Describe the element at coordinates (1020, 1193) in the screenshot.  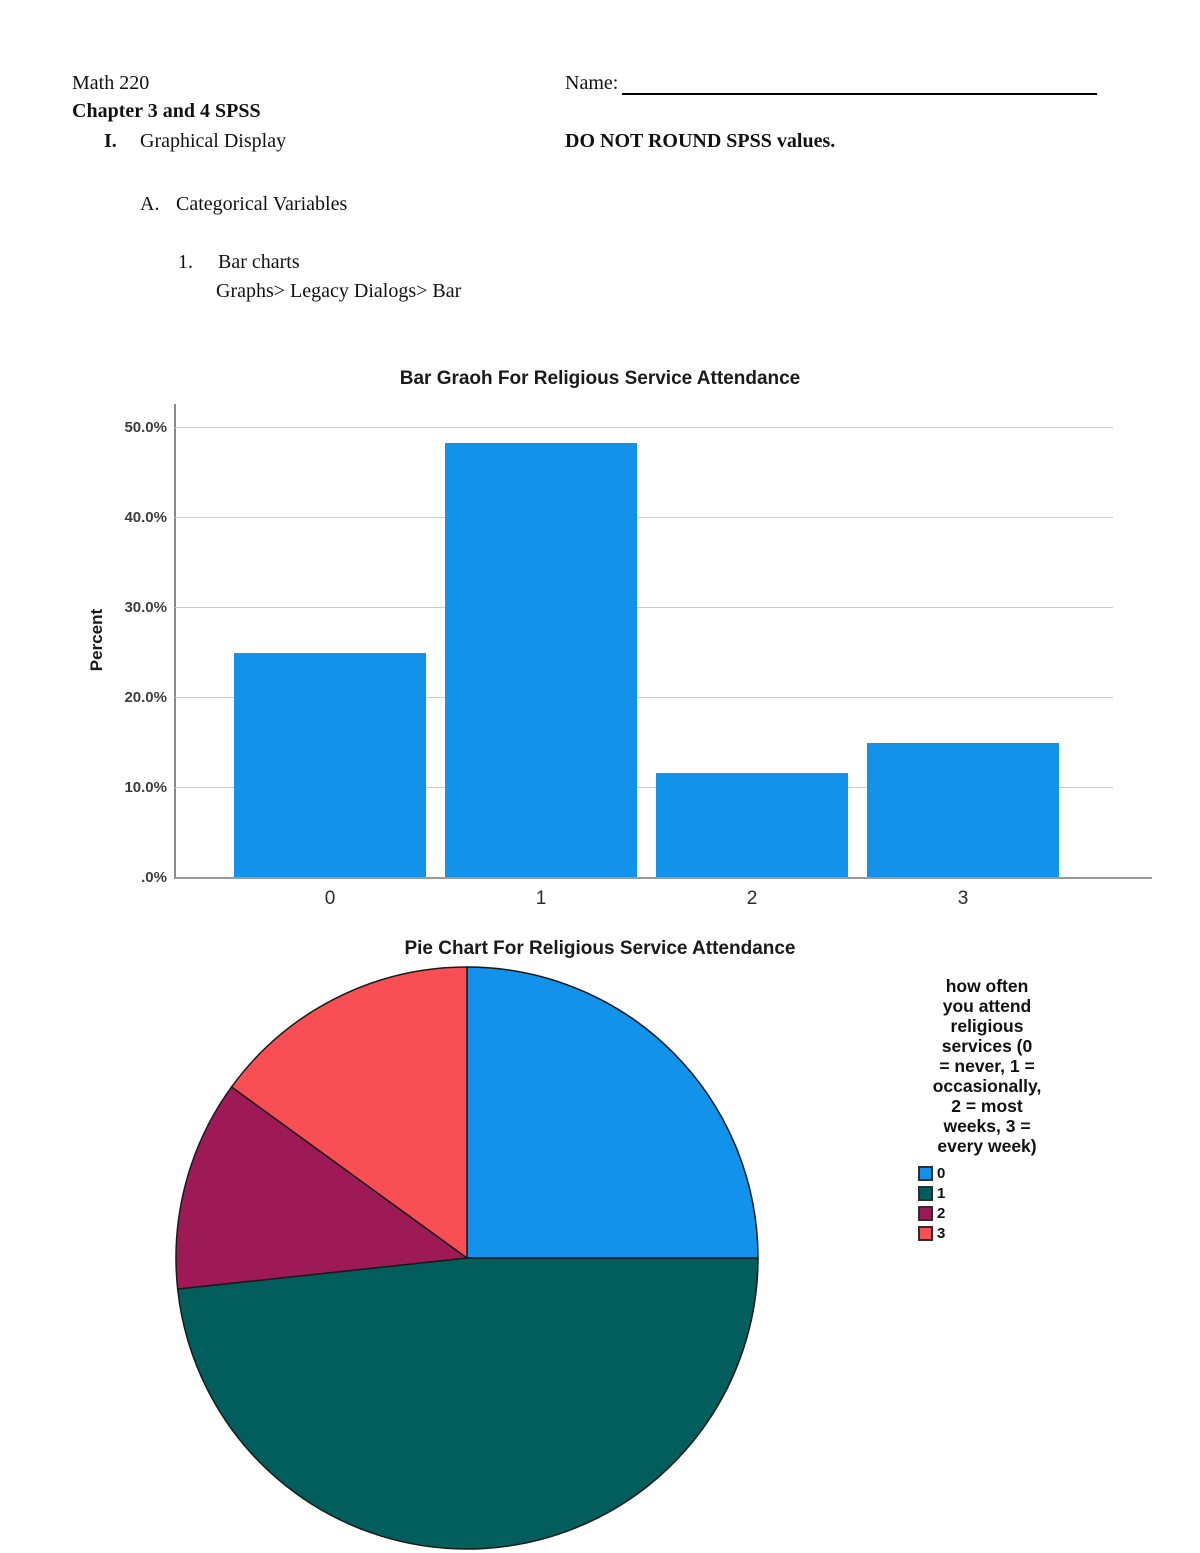
I see `legend-item-1: 1` at that location.